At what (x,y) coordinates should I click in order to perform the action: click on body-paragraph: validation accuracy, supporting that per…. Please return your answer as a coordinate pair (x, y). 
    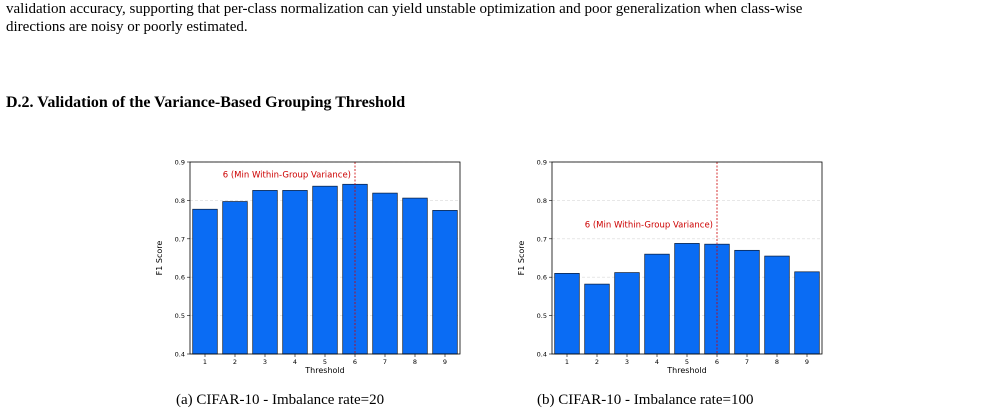
    Looking at the image, I should click on (493, 18).